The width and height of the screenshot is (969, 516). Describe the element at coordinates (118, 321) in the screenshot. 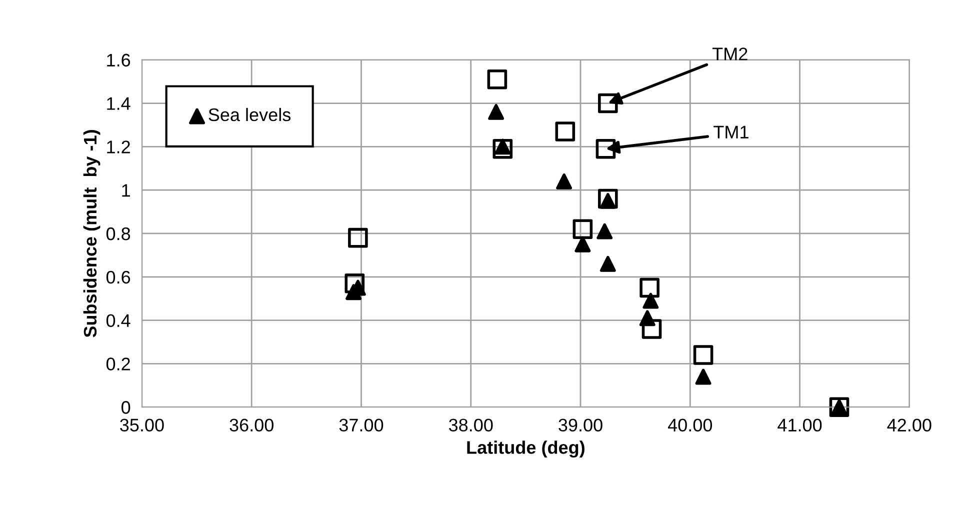

I see `y-tick-label: 0.4` at that location.